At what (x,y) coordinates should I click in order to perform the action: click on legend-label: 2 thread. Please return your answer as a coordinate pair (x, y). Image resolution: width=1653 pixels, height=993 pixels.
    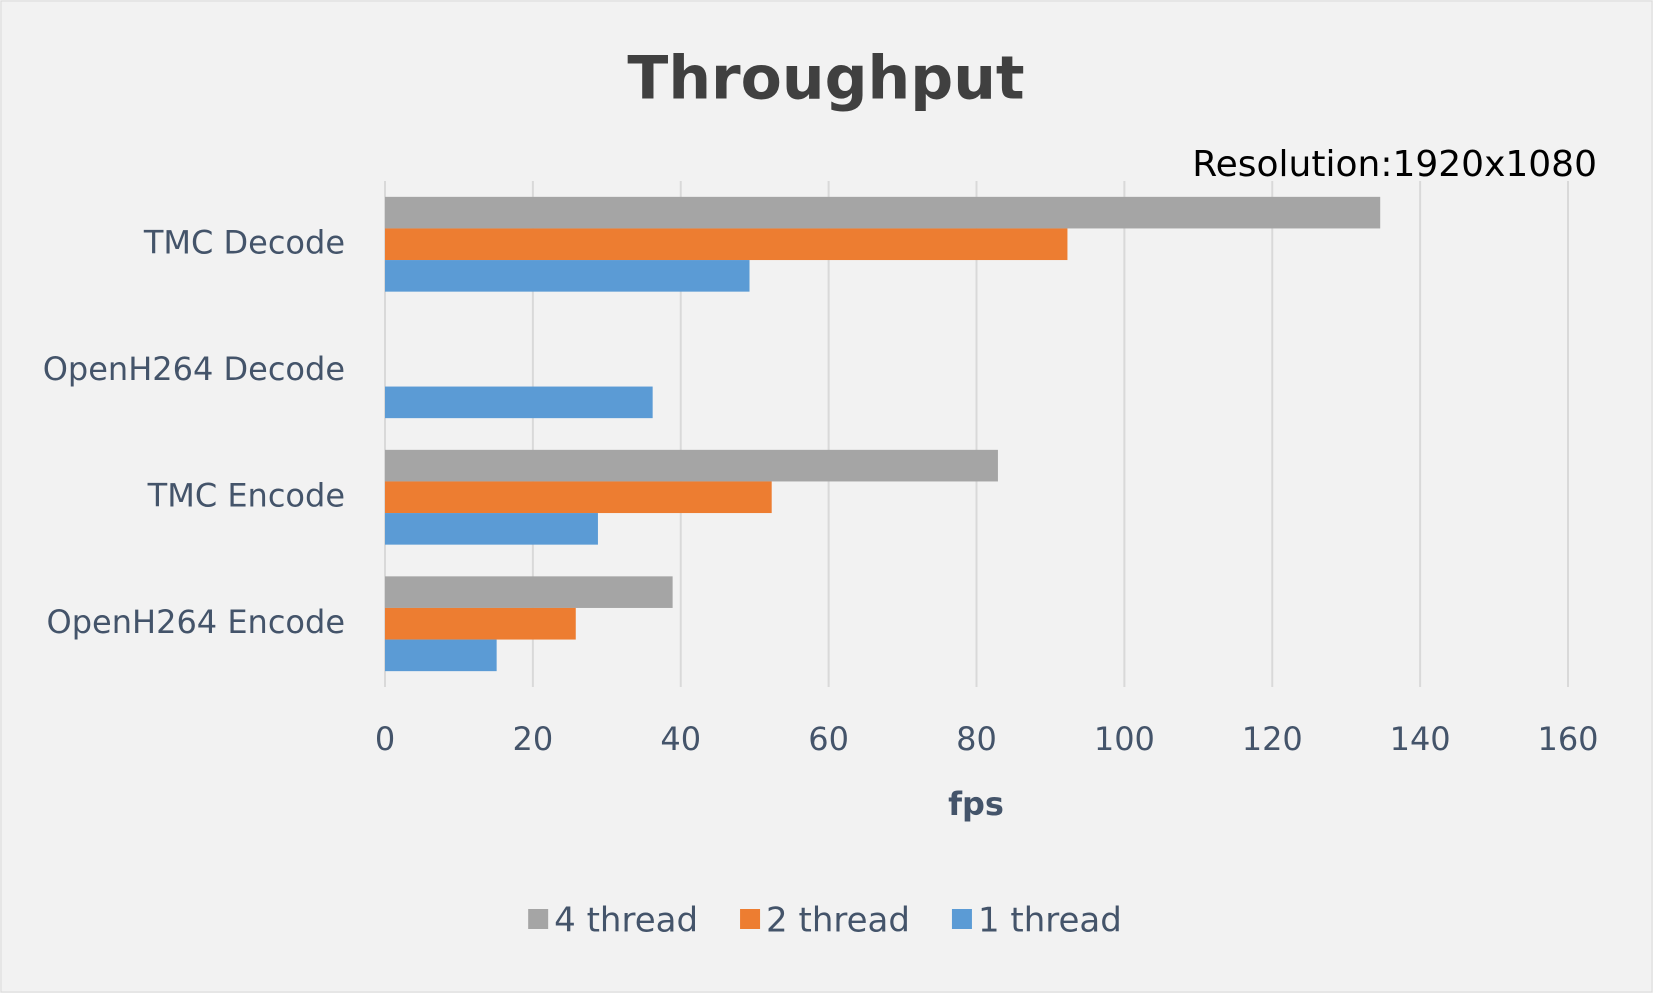
    Looking at the image, I should click on (838, 921).